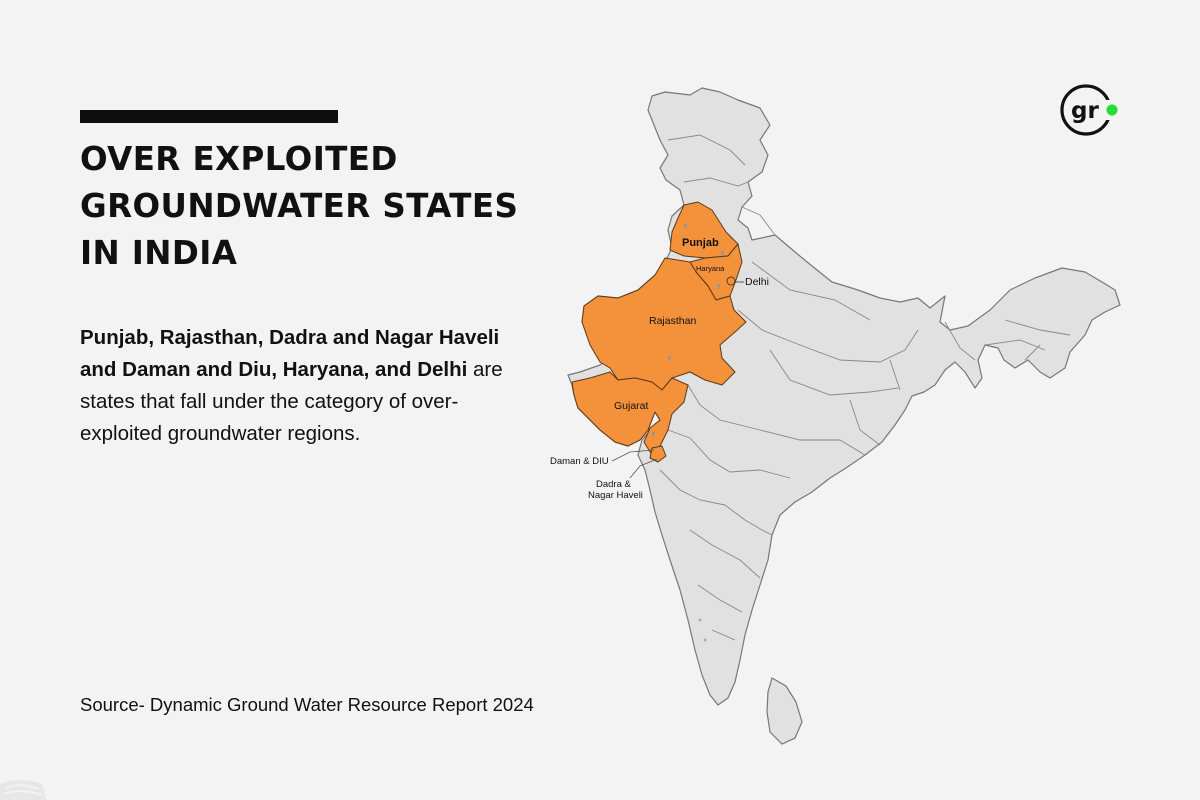  What do you see at coordinates (579, 461) in the screenshot?
I see `label-daman-diu: Daman & DIU` at bounding box center [579, 461].